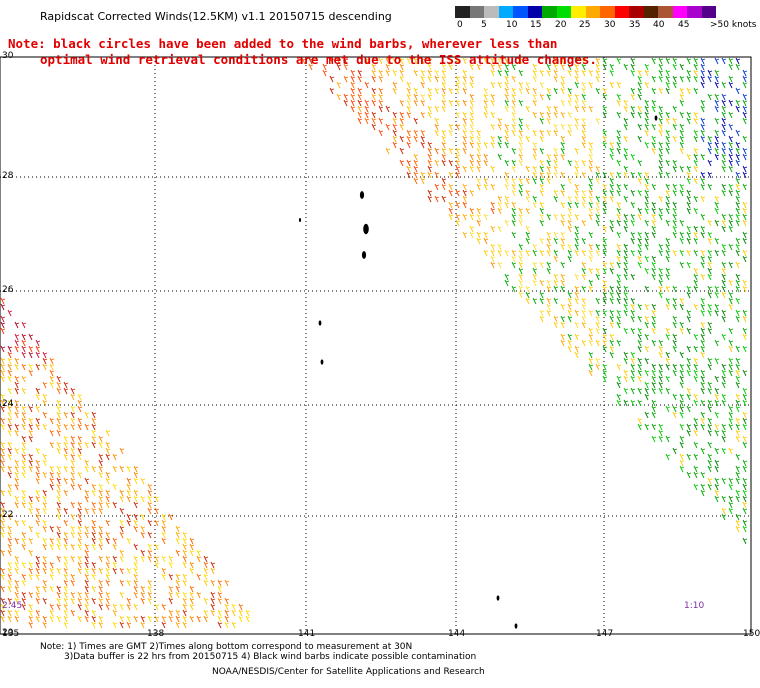  I want to click on legend-label: 35, so click(635, 25).